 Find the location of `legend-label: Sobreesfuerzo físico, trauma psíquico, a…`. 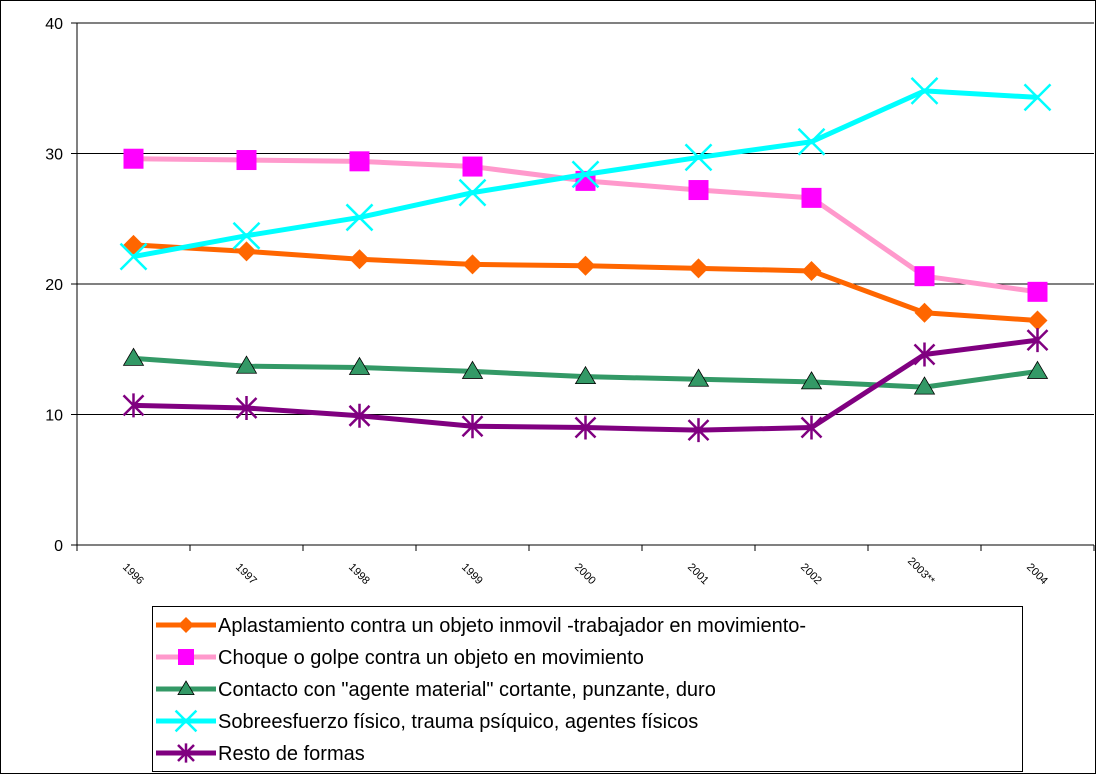

legend-label: Sobreesfuerzo físico, trauma psíquico, a… is located at coordinates (458, 722).